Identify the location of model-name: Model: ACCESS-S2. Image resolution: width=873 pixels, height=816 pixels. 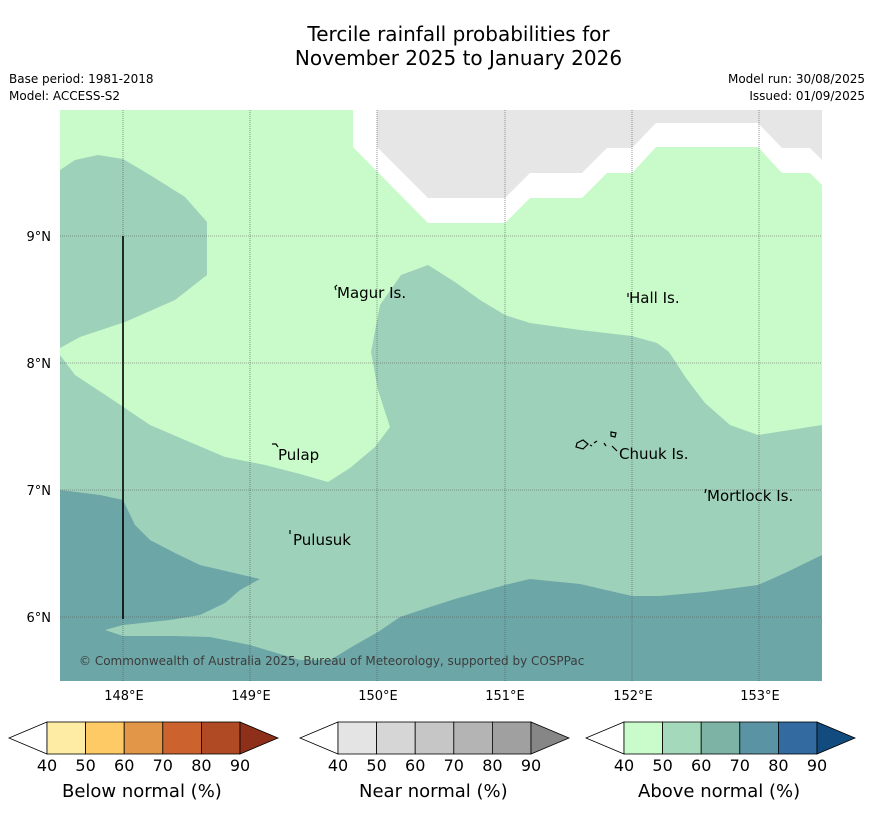
(65, 96).